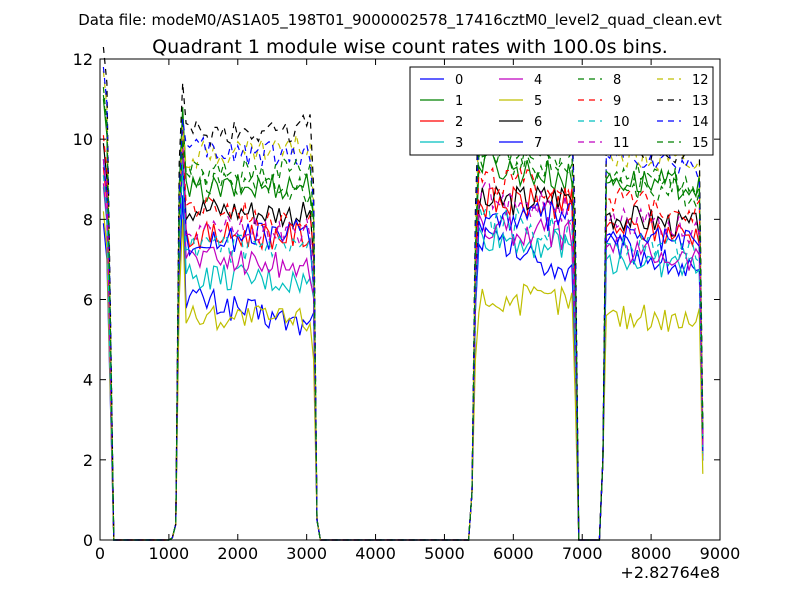  What do you see at coordinates (459, 122) in the screenshot?
I see `legend-label-2: 2` at bounding box center [459, 122].